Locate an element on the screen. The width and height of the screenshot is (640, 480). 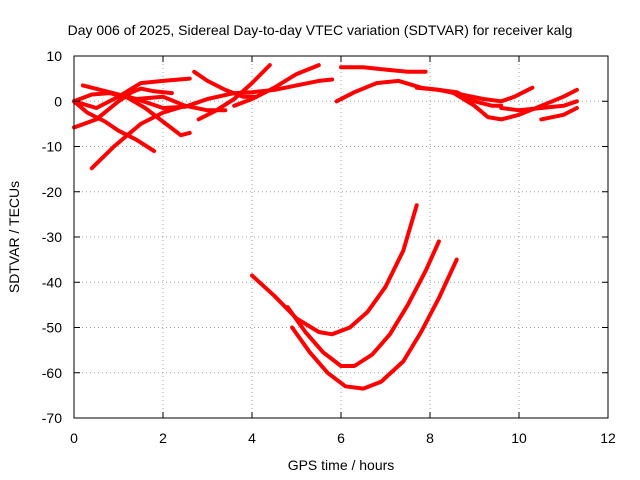
y-tick-label: -10 is located at coordinates (52, 147).